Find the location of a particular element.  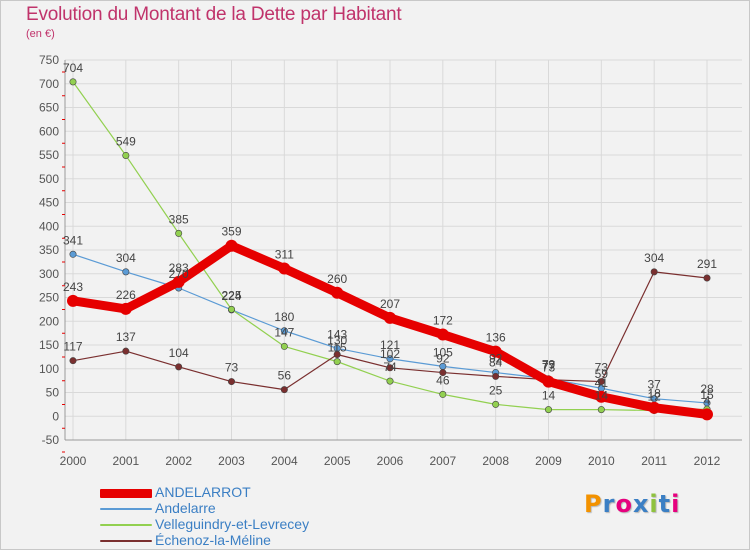

data-label: 115 is located at coordinates (337, 348).